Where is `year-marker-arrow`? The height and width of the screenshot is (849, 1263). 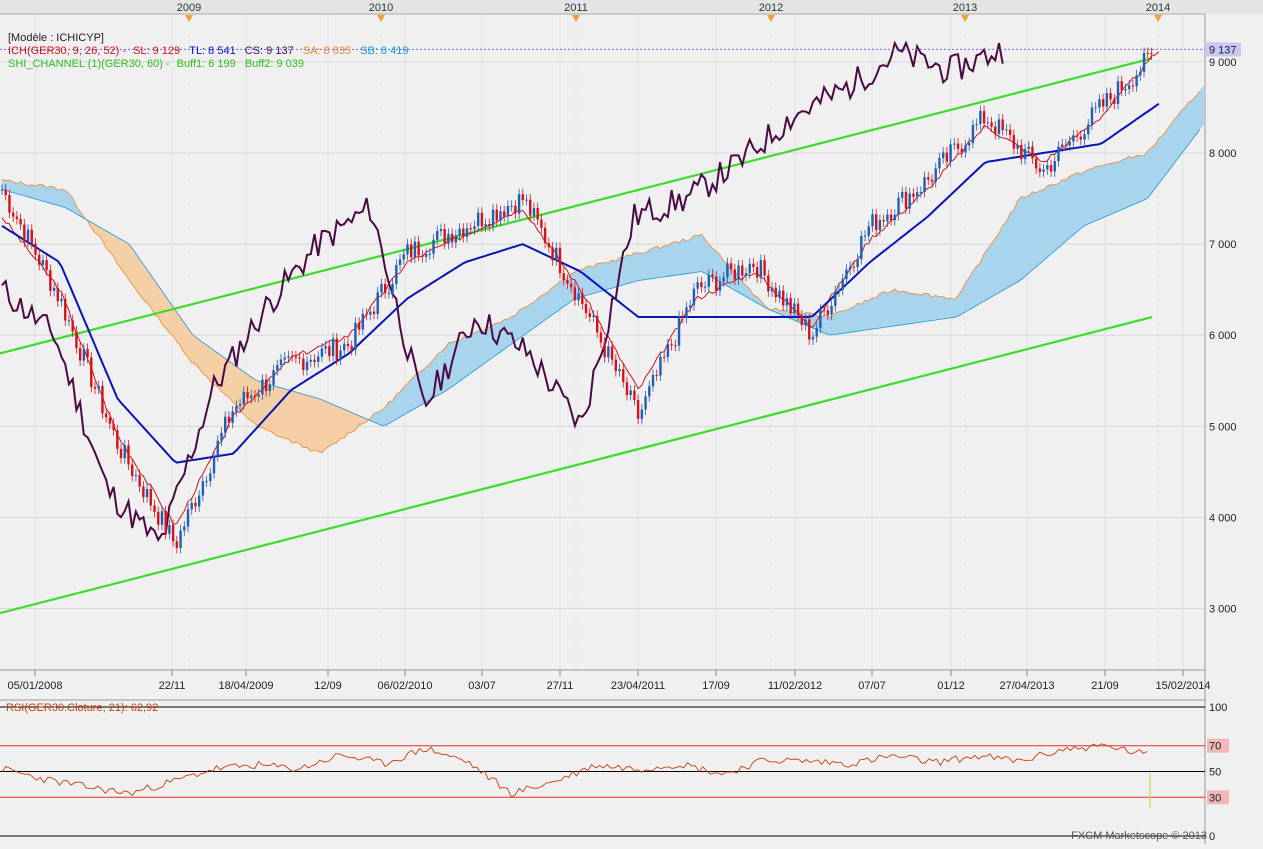
year-marker-arrow is located at coordinates (771, 18).